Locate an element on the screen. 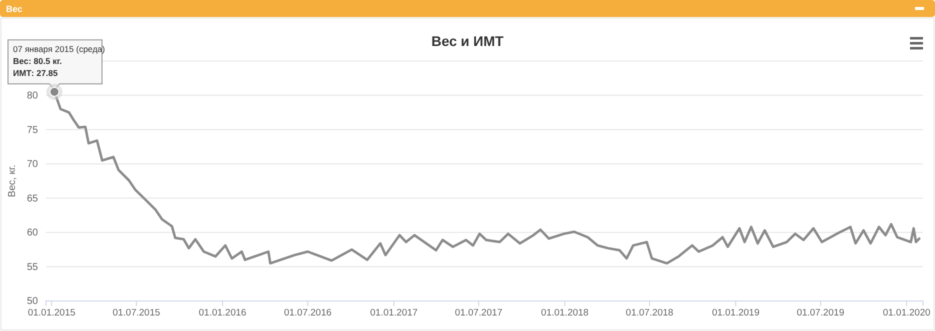  annotation: 07 января 2015 (среда) Вес: 80.5 кг. ИМТ: 27.85 is located at coordinates (59, 61).